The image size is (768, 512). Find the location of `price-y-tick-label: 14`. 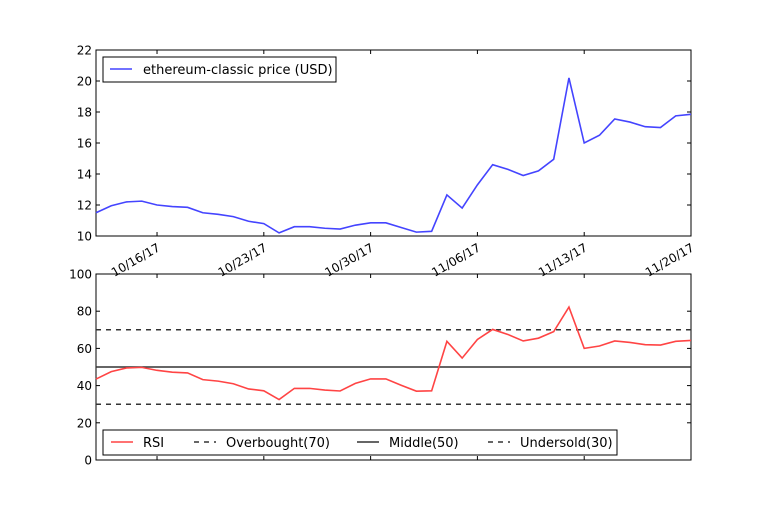

price-y-tick-label: 14 is located at coordinates (84, 175).